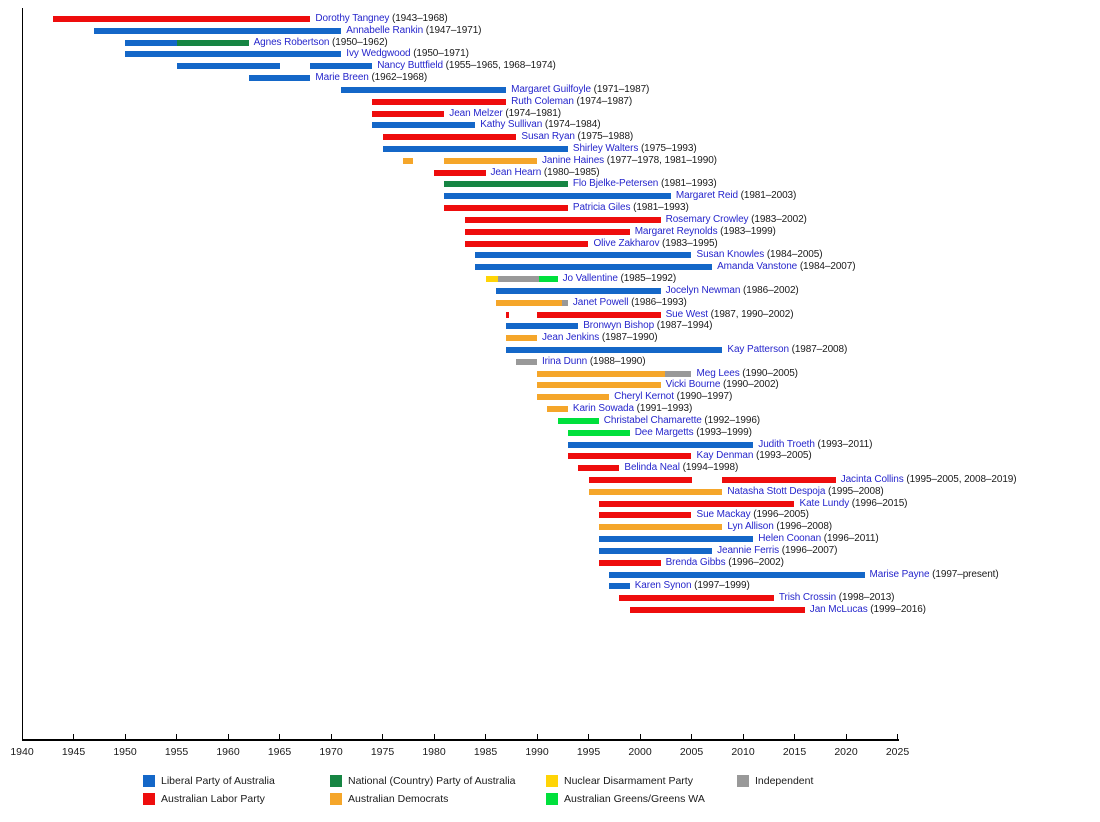 Image resolution: width=1100 pixels, height=822 pixels. What do you see at coordinates (218, 781) in the screenshot?
I see `legend-label: Liberal Party of Australia` at bounding box center [218, 781].